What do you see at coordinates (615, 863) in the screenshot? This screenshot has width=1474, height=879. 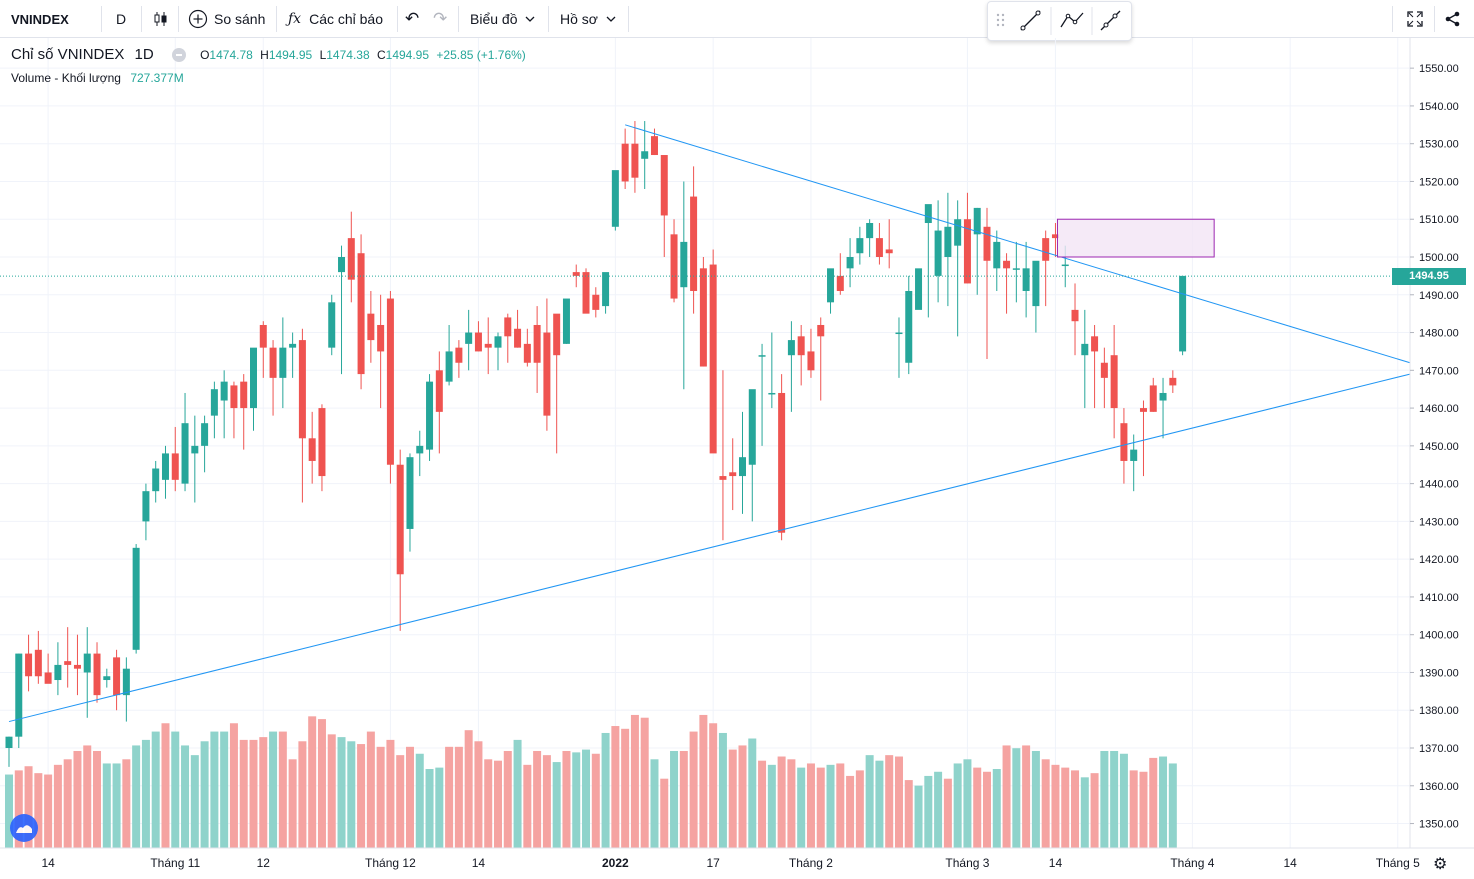 I see `time-tick-label: 2022` at bounding box center [615, 863].